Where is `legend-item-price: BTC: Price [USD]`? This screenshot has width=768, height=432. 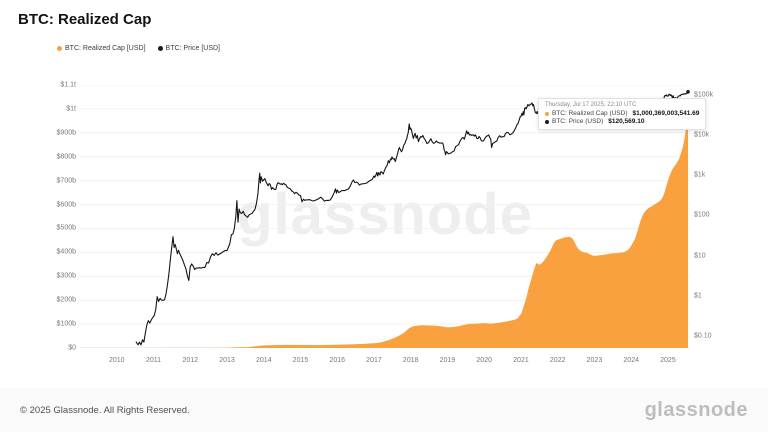 legend-item-price: BTC: Price [USD] is located at coordinates (188, 48).